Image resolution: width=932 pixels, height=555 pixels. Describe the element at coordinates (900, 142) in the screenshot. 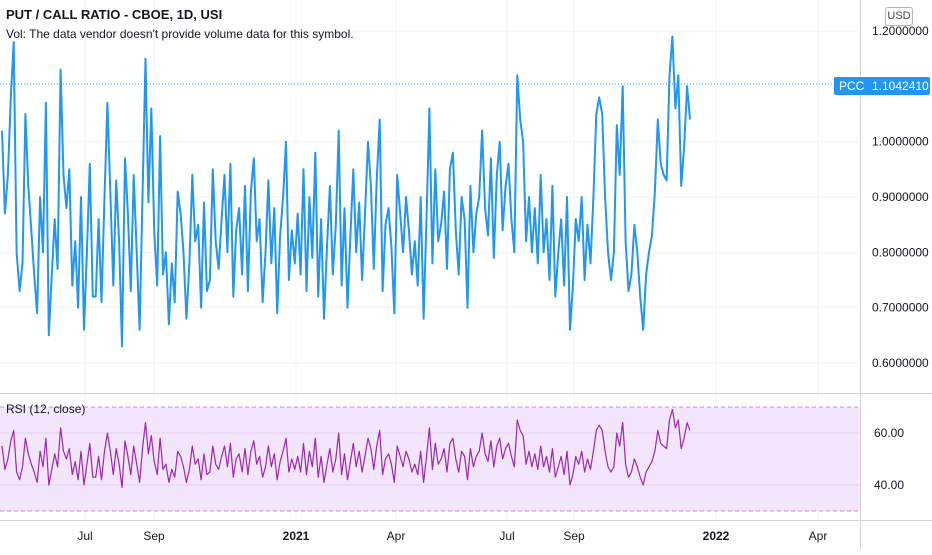

I see `price-axis-label: 1.0000000` at that location.